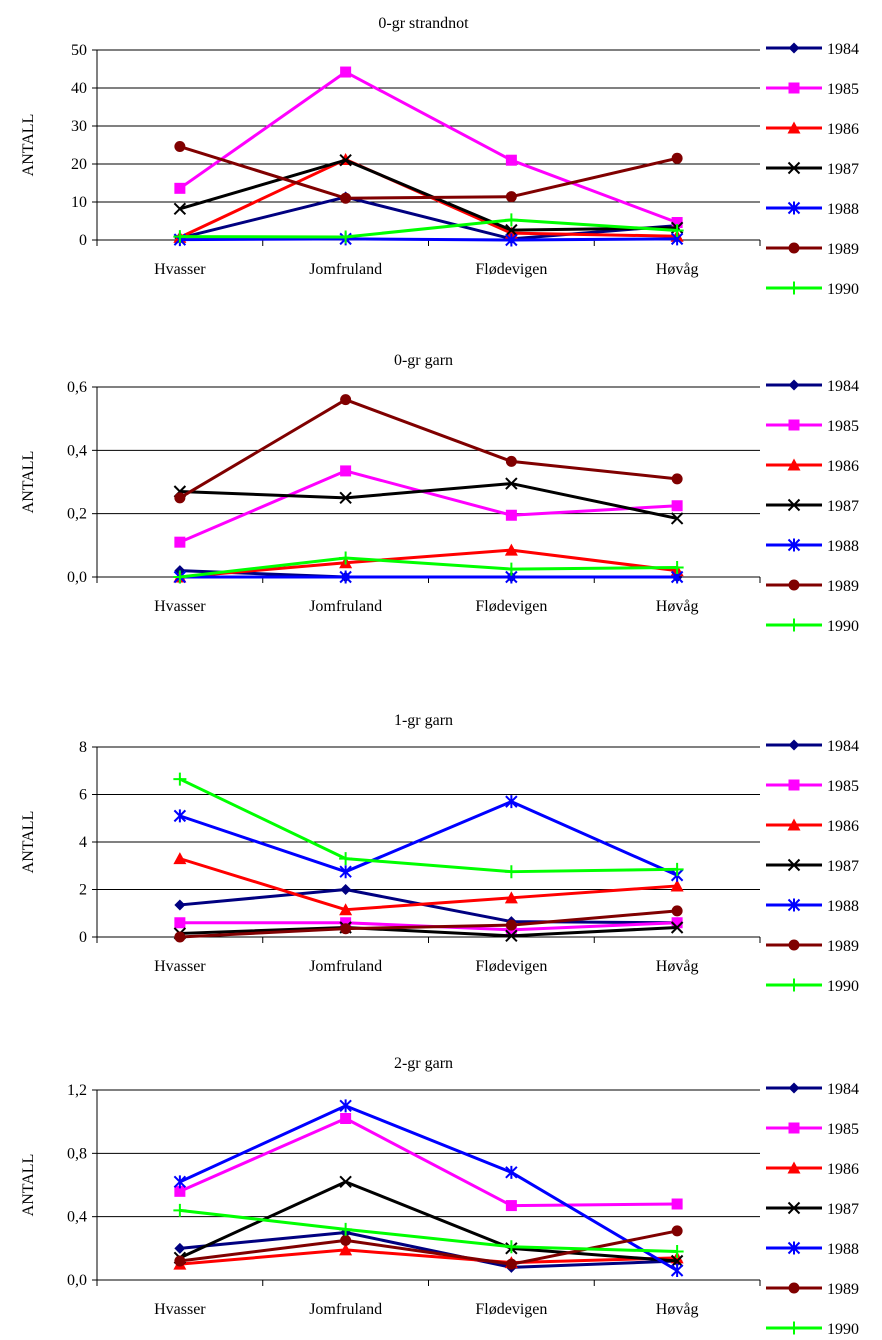 The width and height of the screenshot is (882, 1340). I want to click on y-tick-label: 0,8, so click(77, 1153).